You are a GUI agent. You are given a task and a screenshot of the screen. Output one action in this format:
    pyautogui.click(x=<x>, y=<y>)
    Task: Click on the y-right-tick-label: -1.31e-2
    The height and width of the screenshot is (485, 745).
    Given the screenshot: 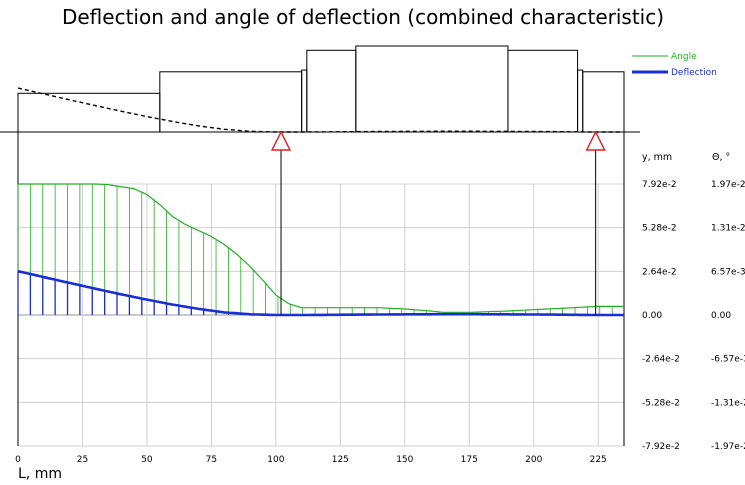 What is the action you would take?
    pyautogui.click(x=728, y=403)
    